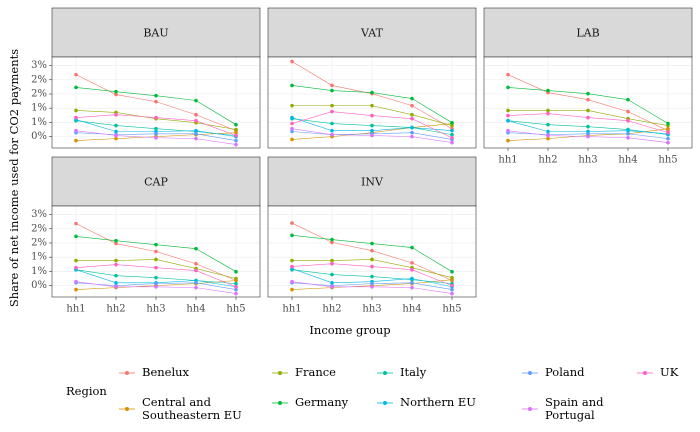 Image resolution: width=700 pixels, height=432 pixels. Describe the element at coordinates (349, 330) in the screenshot. I see `x-axis-title: Income group` at that location.